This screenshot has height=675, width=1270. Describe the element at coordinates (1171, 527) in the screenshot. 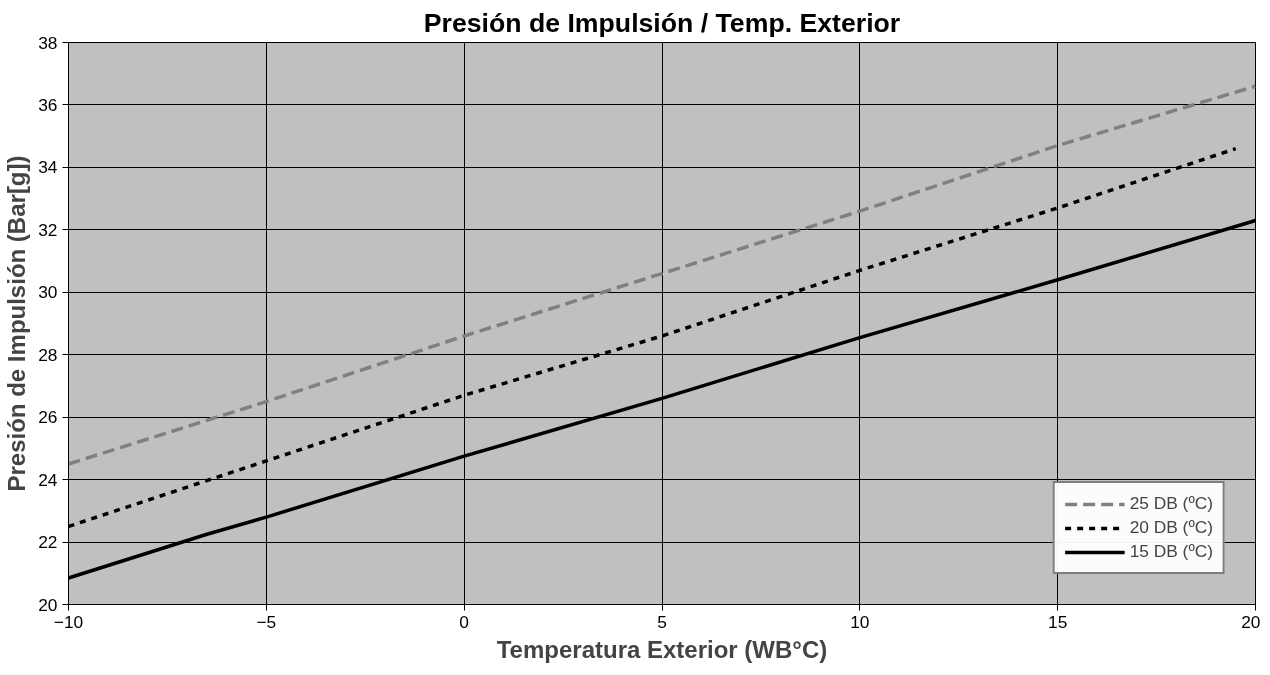

I see `legend-label: 20 DB (ºC)` at that location.